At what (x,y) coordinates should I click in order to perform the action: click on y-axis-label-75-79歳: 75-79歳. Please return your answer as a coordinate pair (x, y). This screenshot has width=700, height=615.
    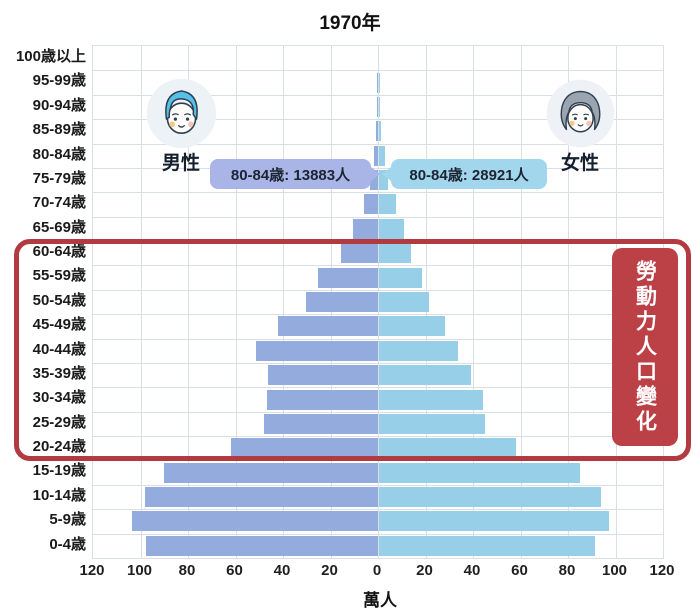
    Looking at the image, I should click on (59, 178).